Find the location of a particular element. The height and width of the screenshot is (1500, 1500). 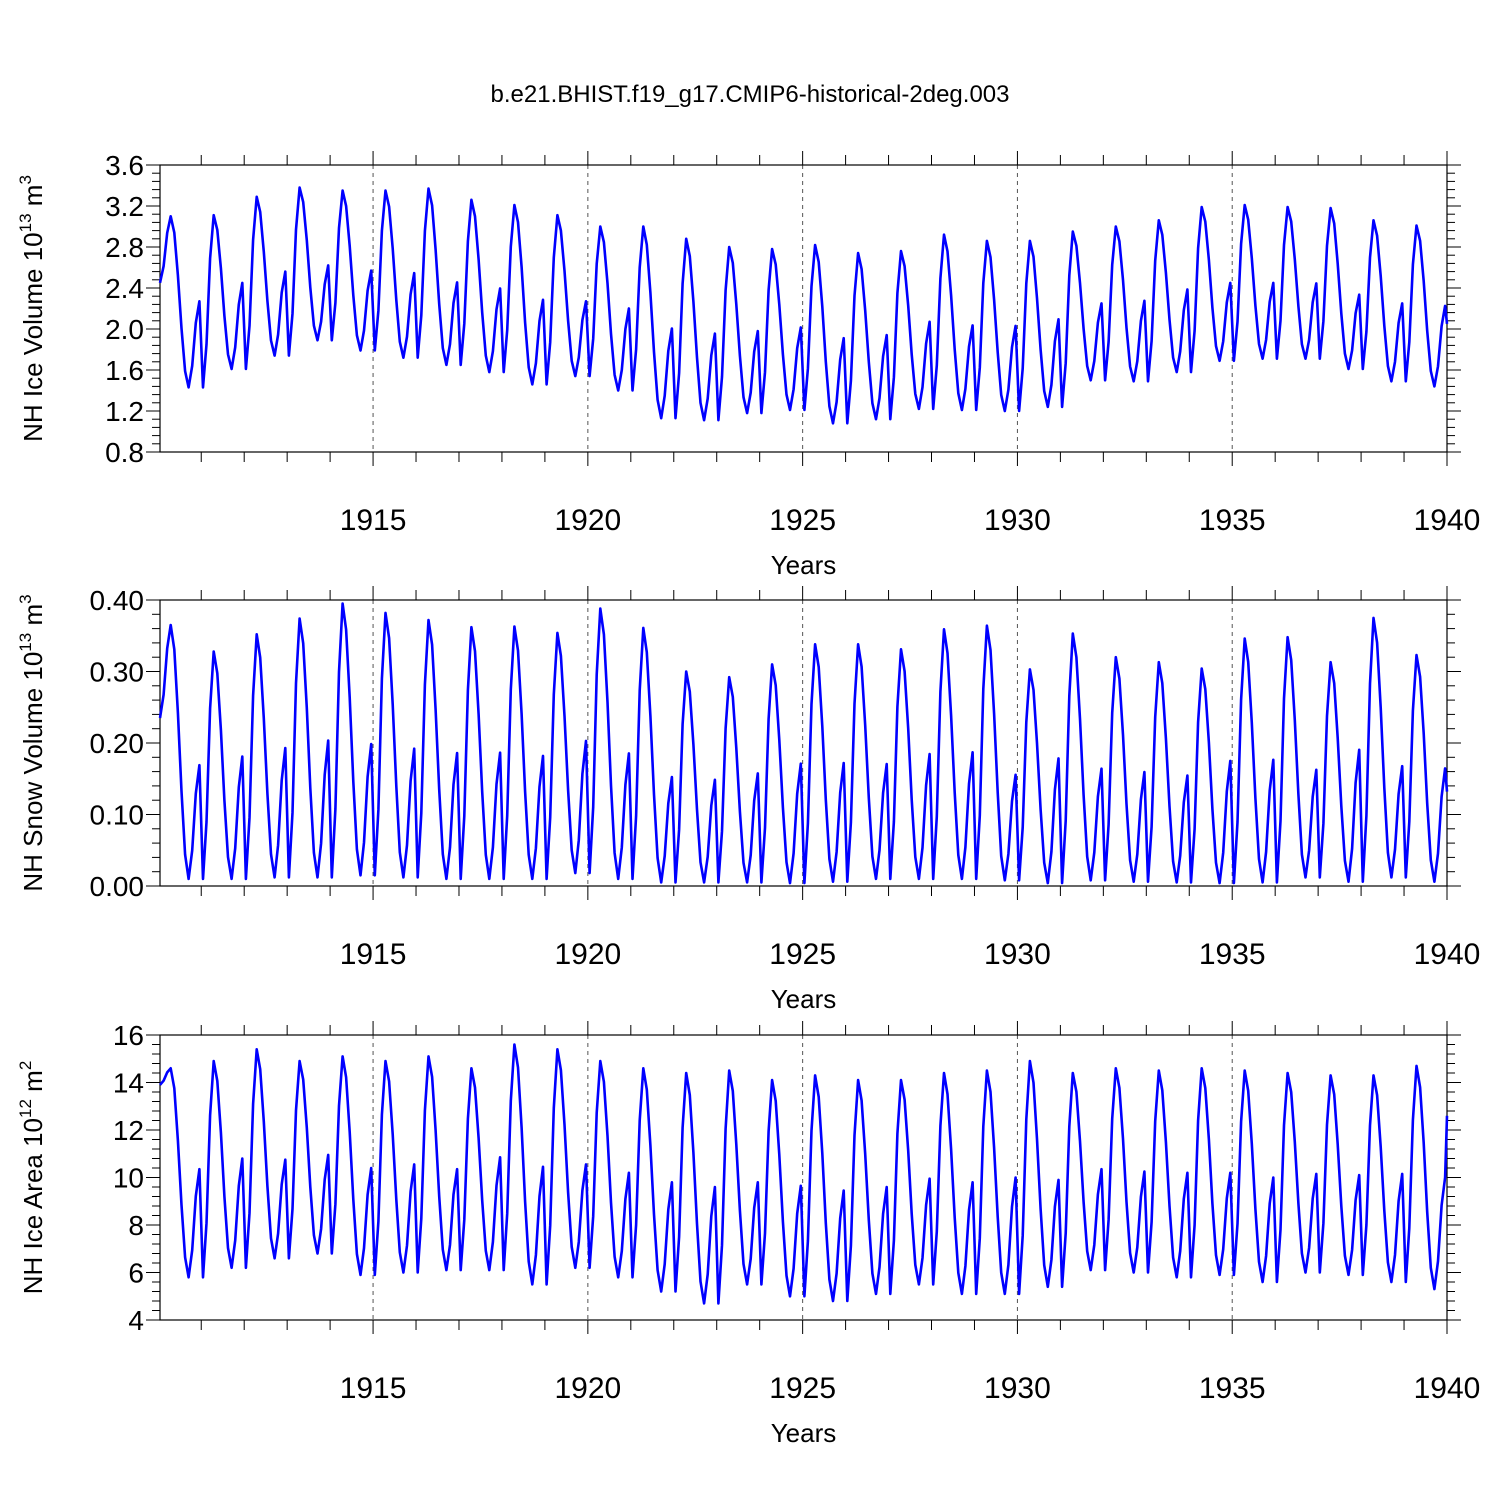

y-axis-label: NH Ice Volume 1013 m3 is located at coordinates (32, 308).